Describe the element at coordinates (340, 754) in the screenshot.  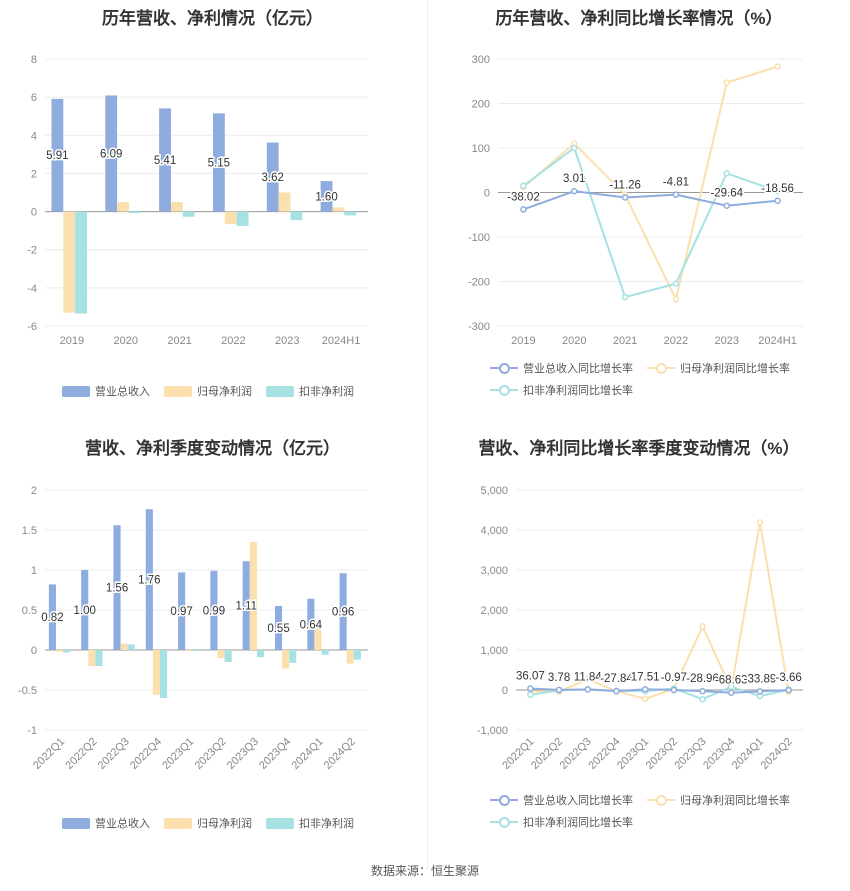
I see `x-tick-label: 2024Q2` at that location.